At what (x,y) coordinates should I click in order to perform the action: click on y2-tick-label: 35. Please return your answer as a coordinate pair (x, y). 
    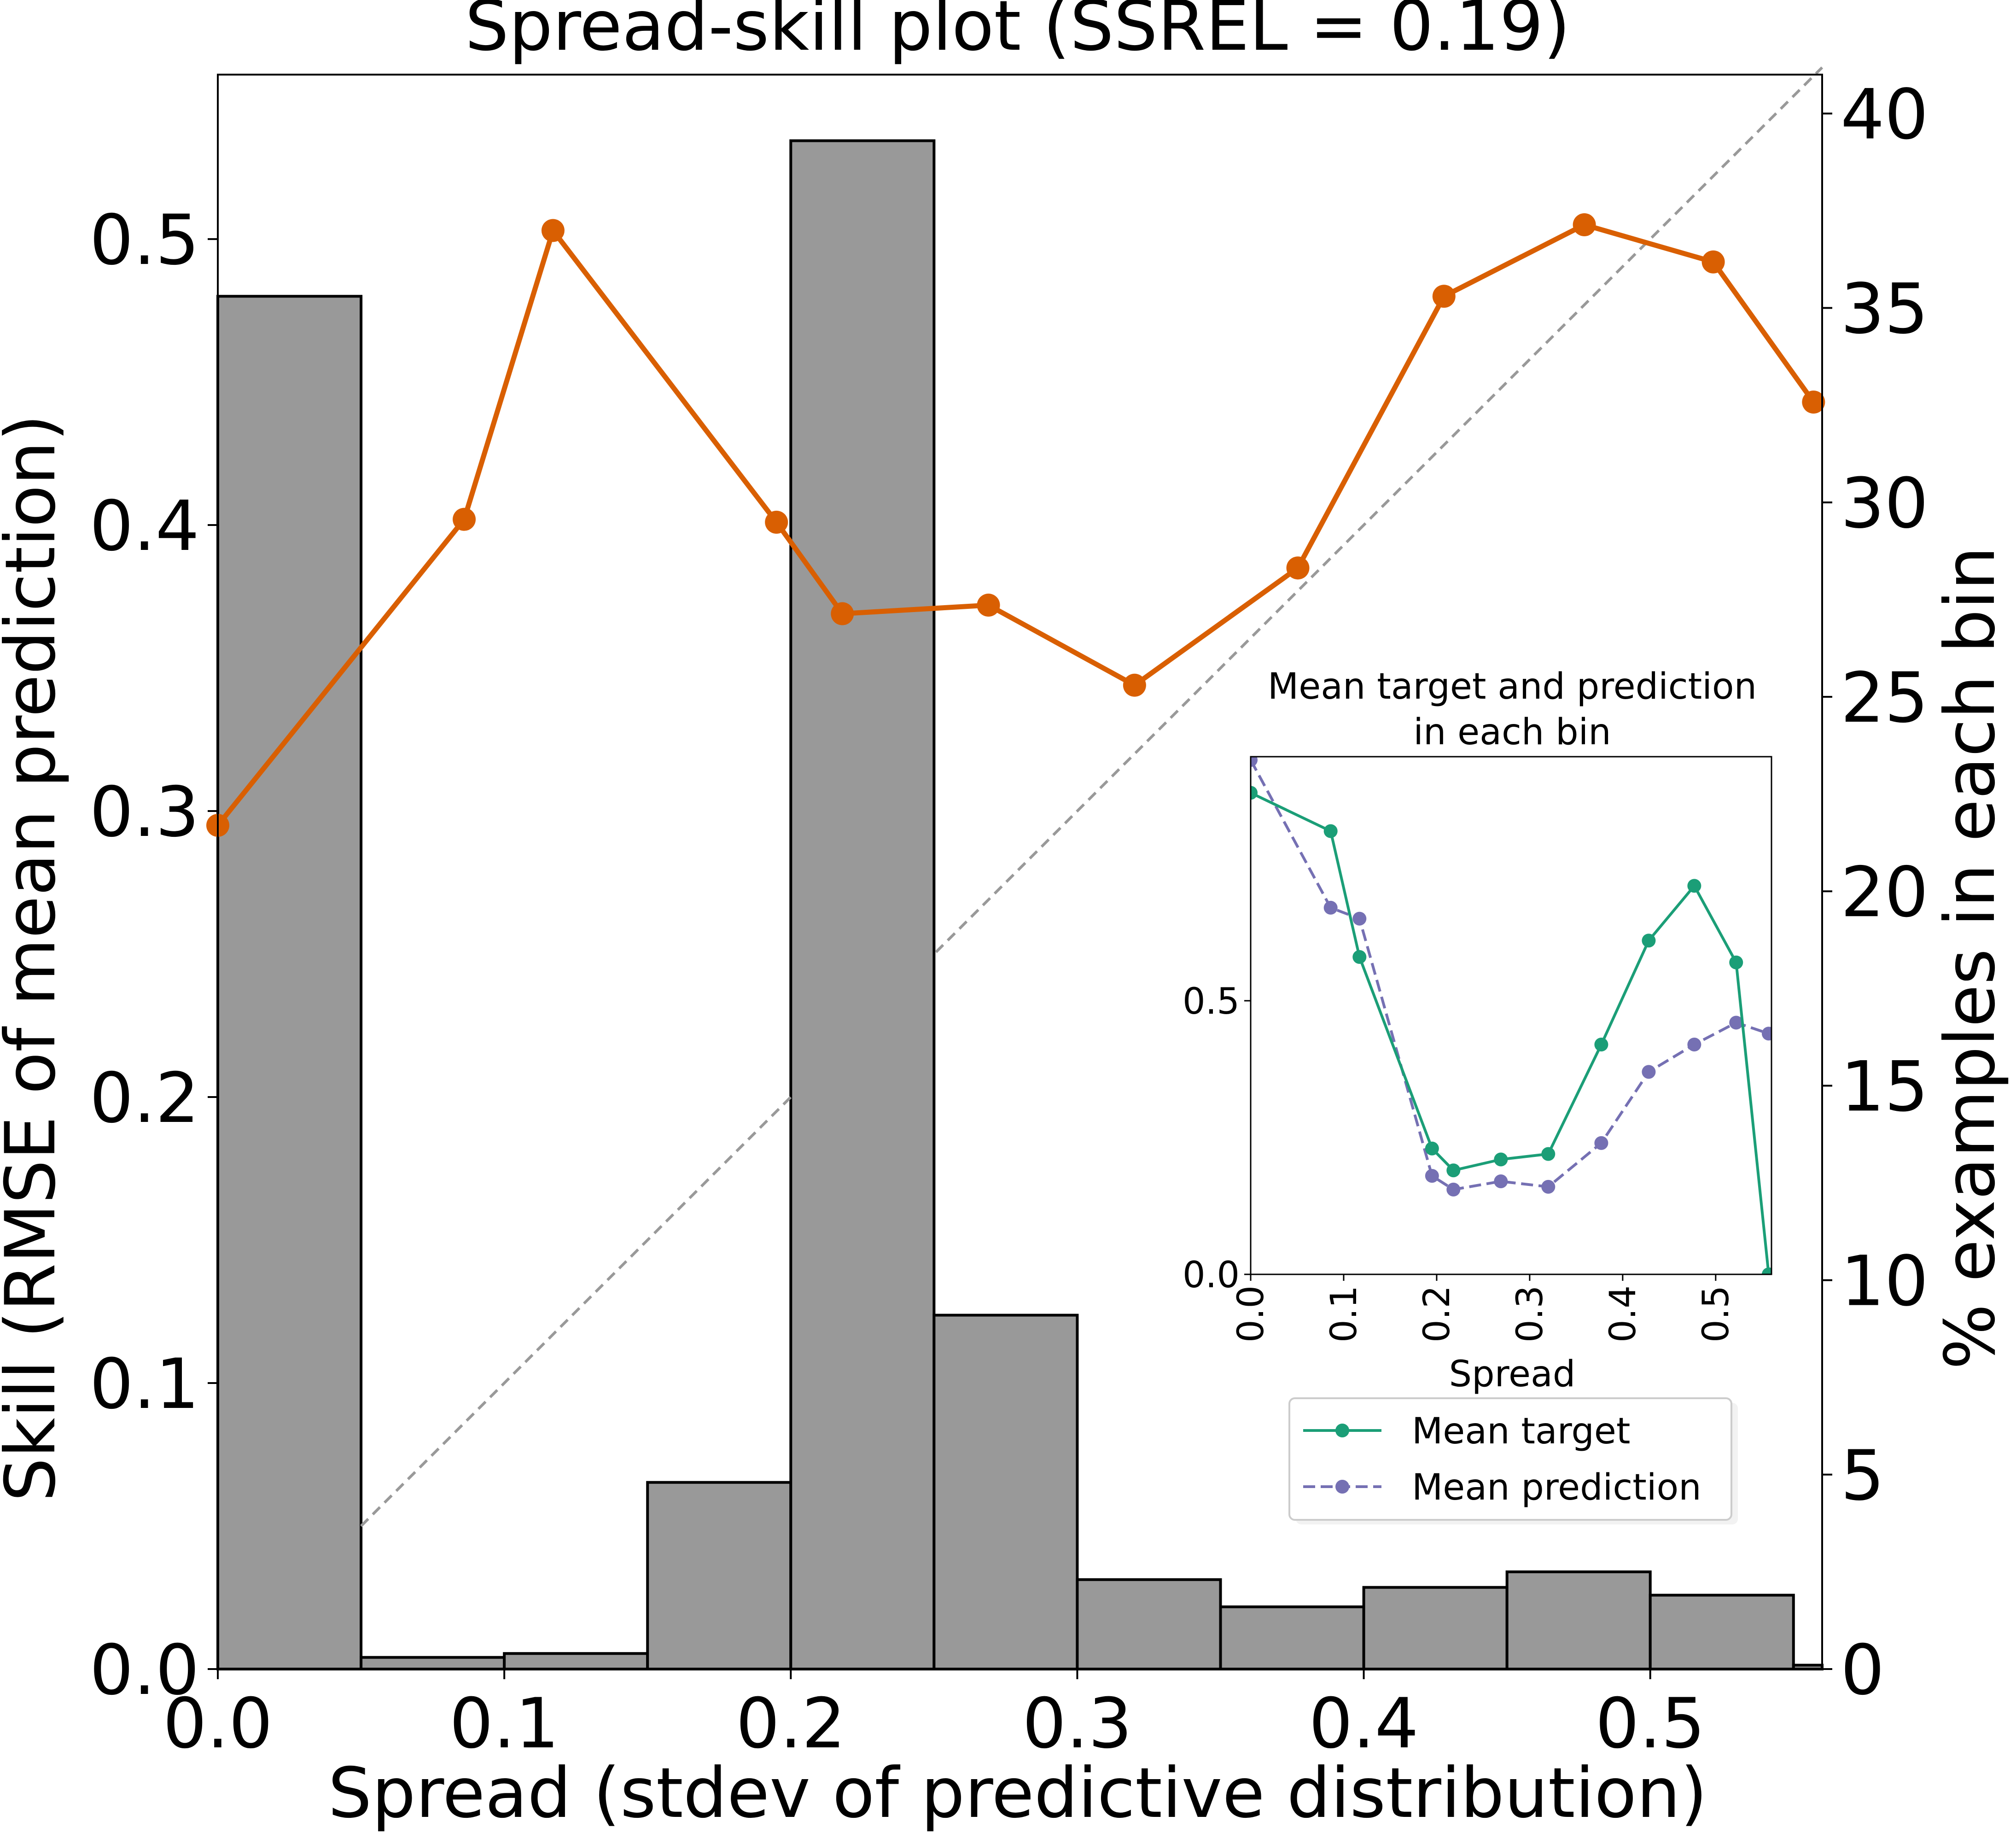
    Looking at the image, I should click on (1885, 309).